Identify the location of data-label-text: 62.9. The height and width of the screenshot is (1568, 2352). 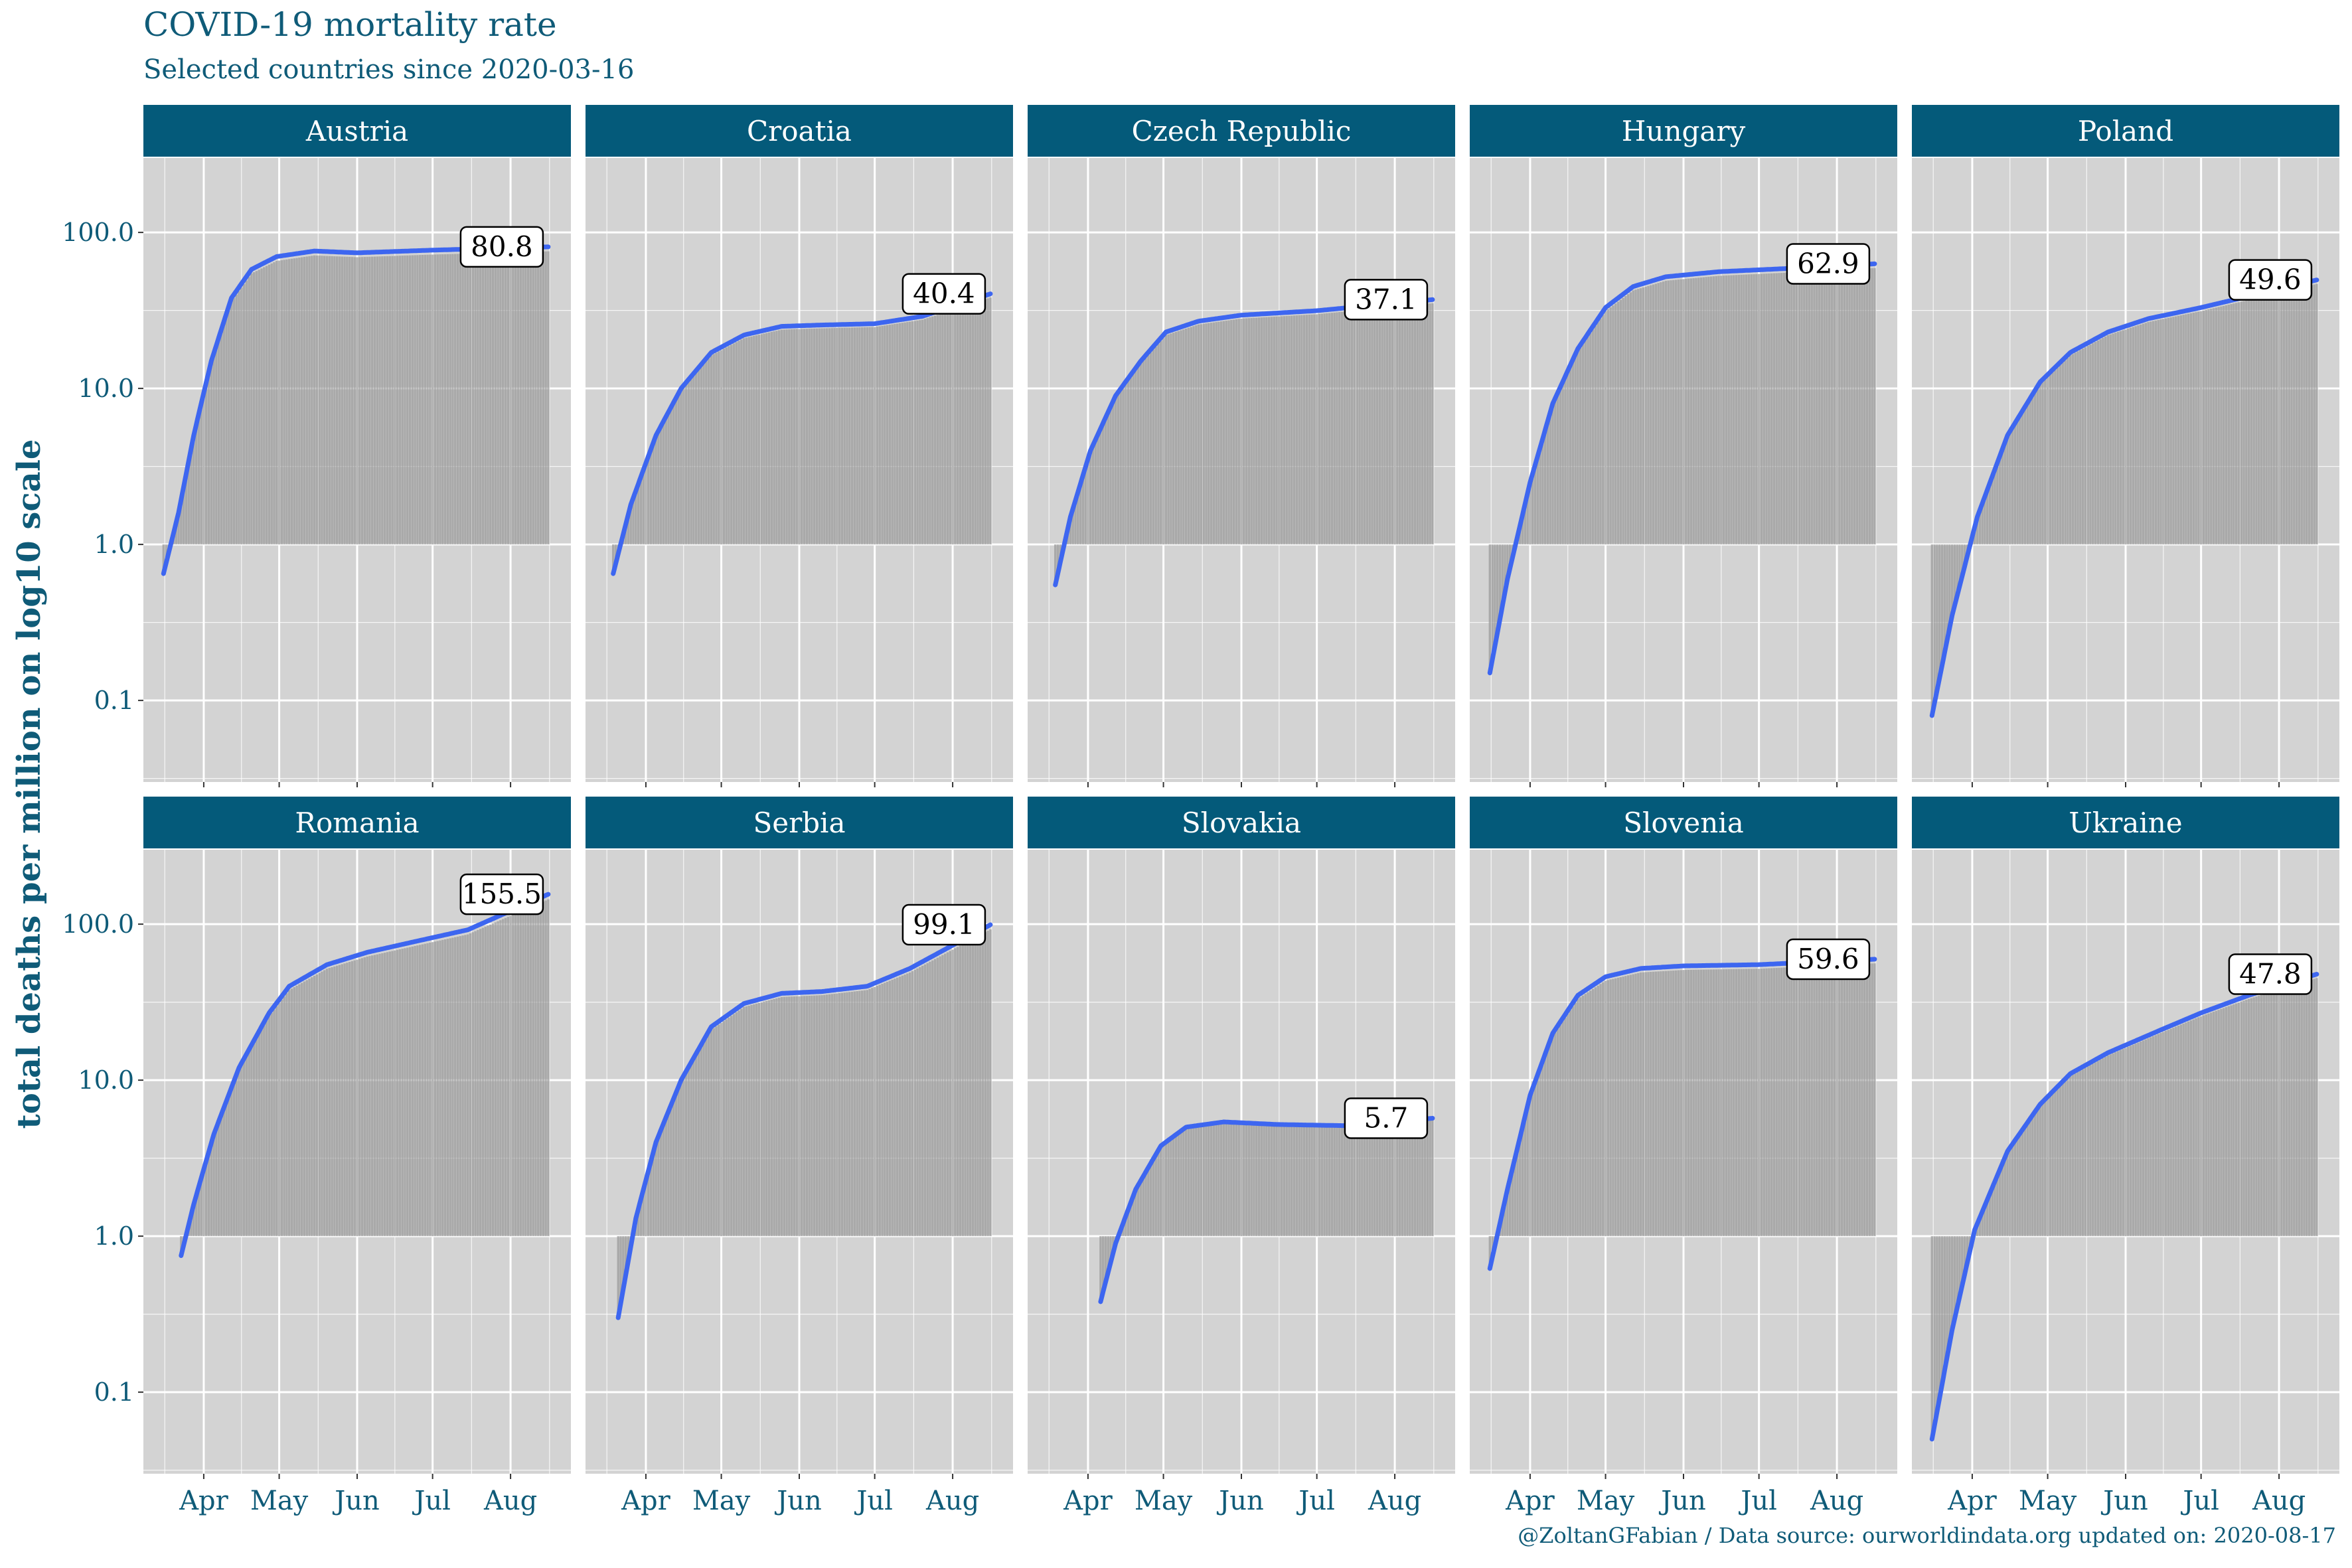
(1828, 263).